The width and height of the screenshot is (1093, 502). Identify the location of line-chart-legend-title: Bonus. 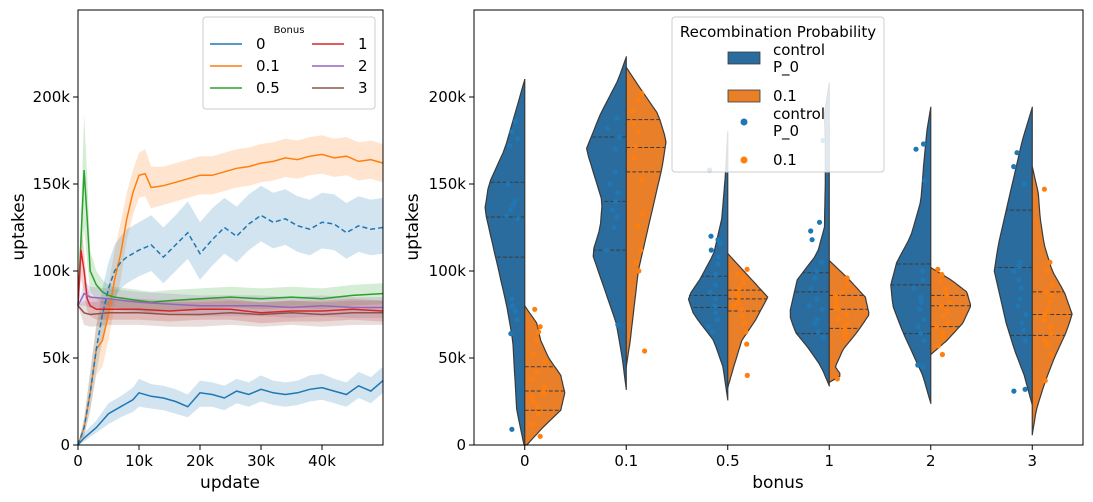
(289, 30).